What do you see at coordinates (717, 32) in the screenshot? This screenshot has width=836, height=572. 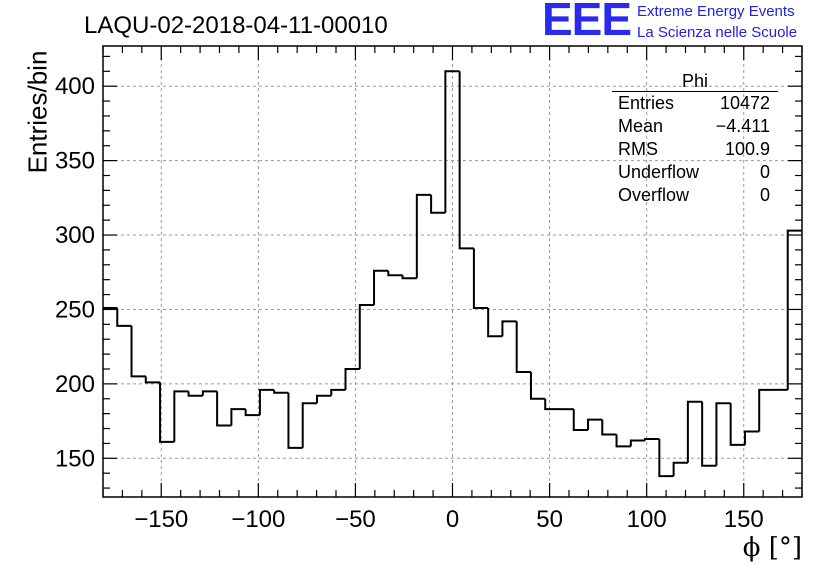 I see `logo-line-2: La Scienza nelle Scuole` at bounding box center [717, 32].